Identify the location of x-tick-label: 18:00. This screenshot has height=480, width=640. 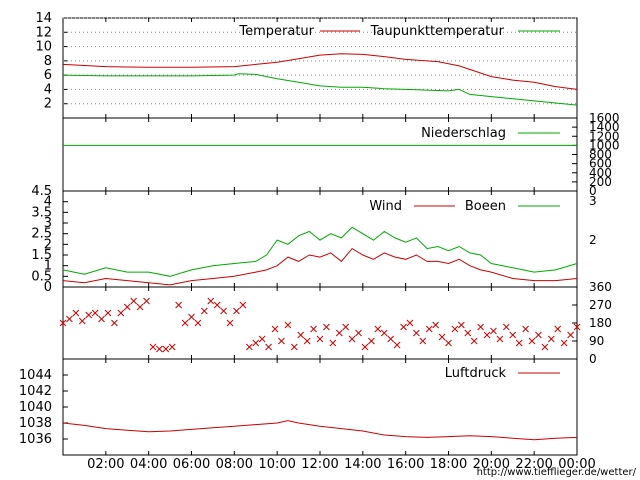
(448, 464).